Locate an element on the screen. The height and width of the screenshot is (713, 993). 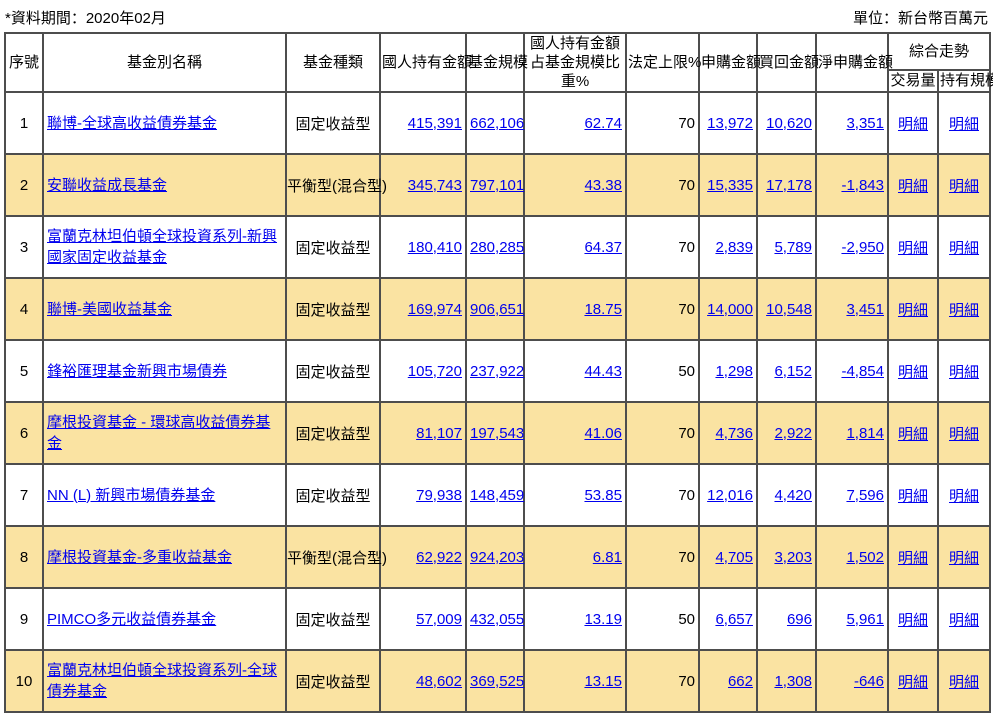
net-purchase-link: 3,451 is located at coordinates (865, 309).